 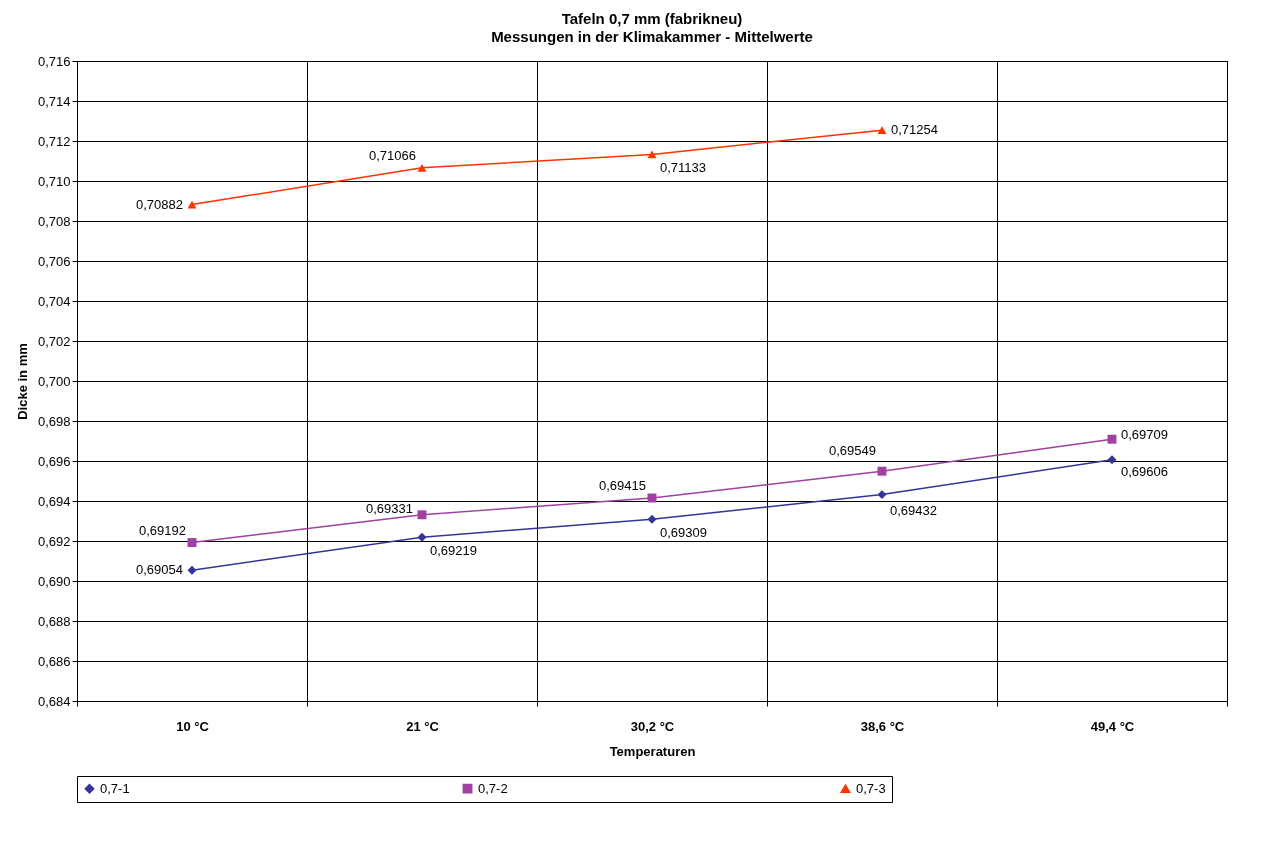 I want to click on y-tick-label: 0,716, so click(x=54, y=61).